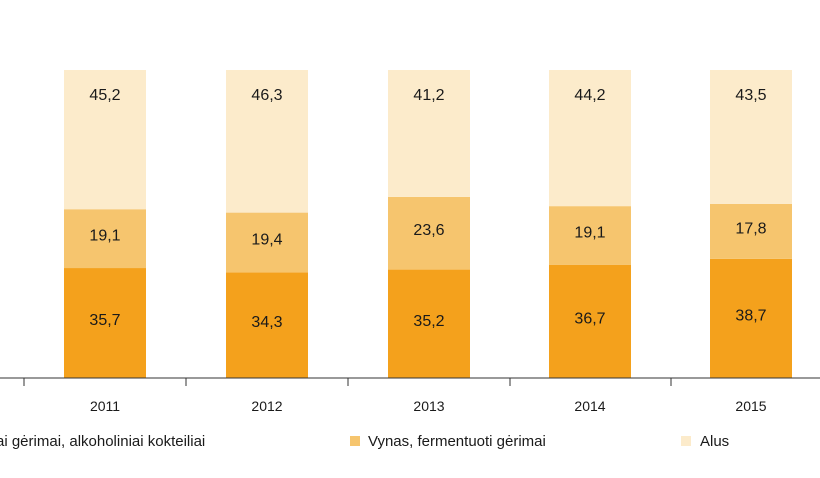 The image size is (820, 478). Describe the element at coordinates (105, 406) in the screenshot. I see `x-tick-label: 2011` at that location.